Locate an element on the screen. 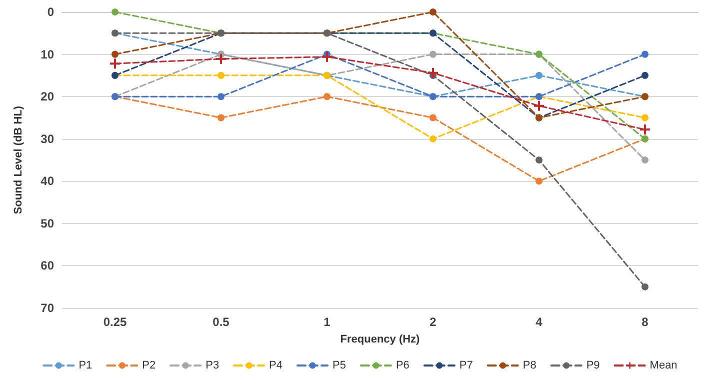  legend-label: P4 is located at coordinates (276, 366).